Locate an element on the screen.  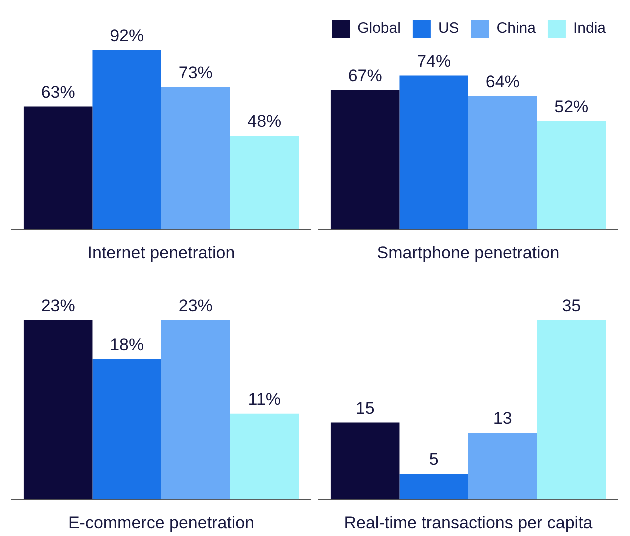
legend-label: India is located at coordinates (590, 29).